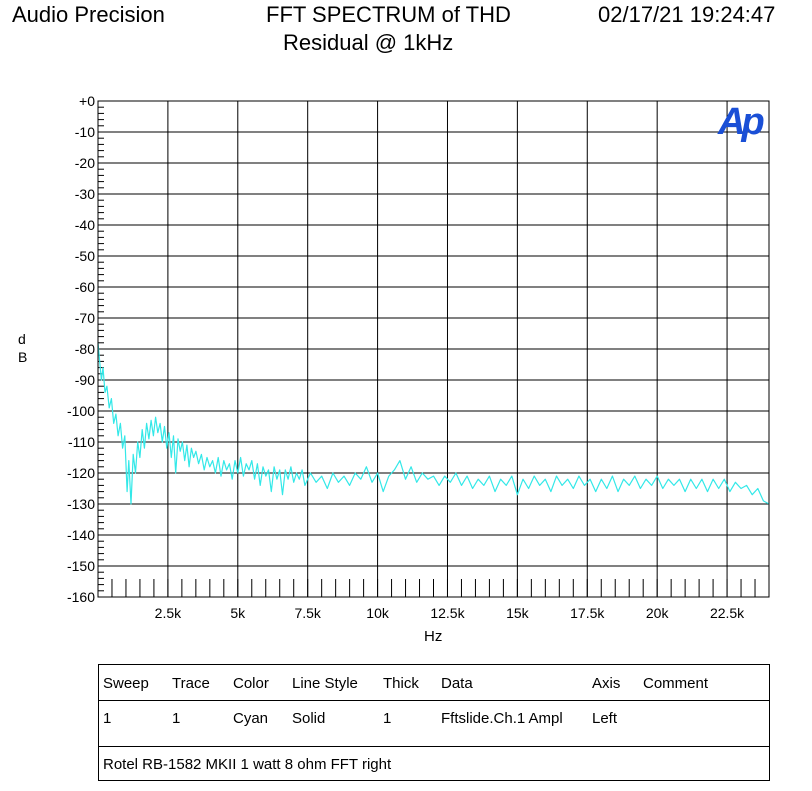 The image size is (812, 791). I want to click on header-axis: Axis, so click(606, 683).